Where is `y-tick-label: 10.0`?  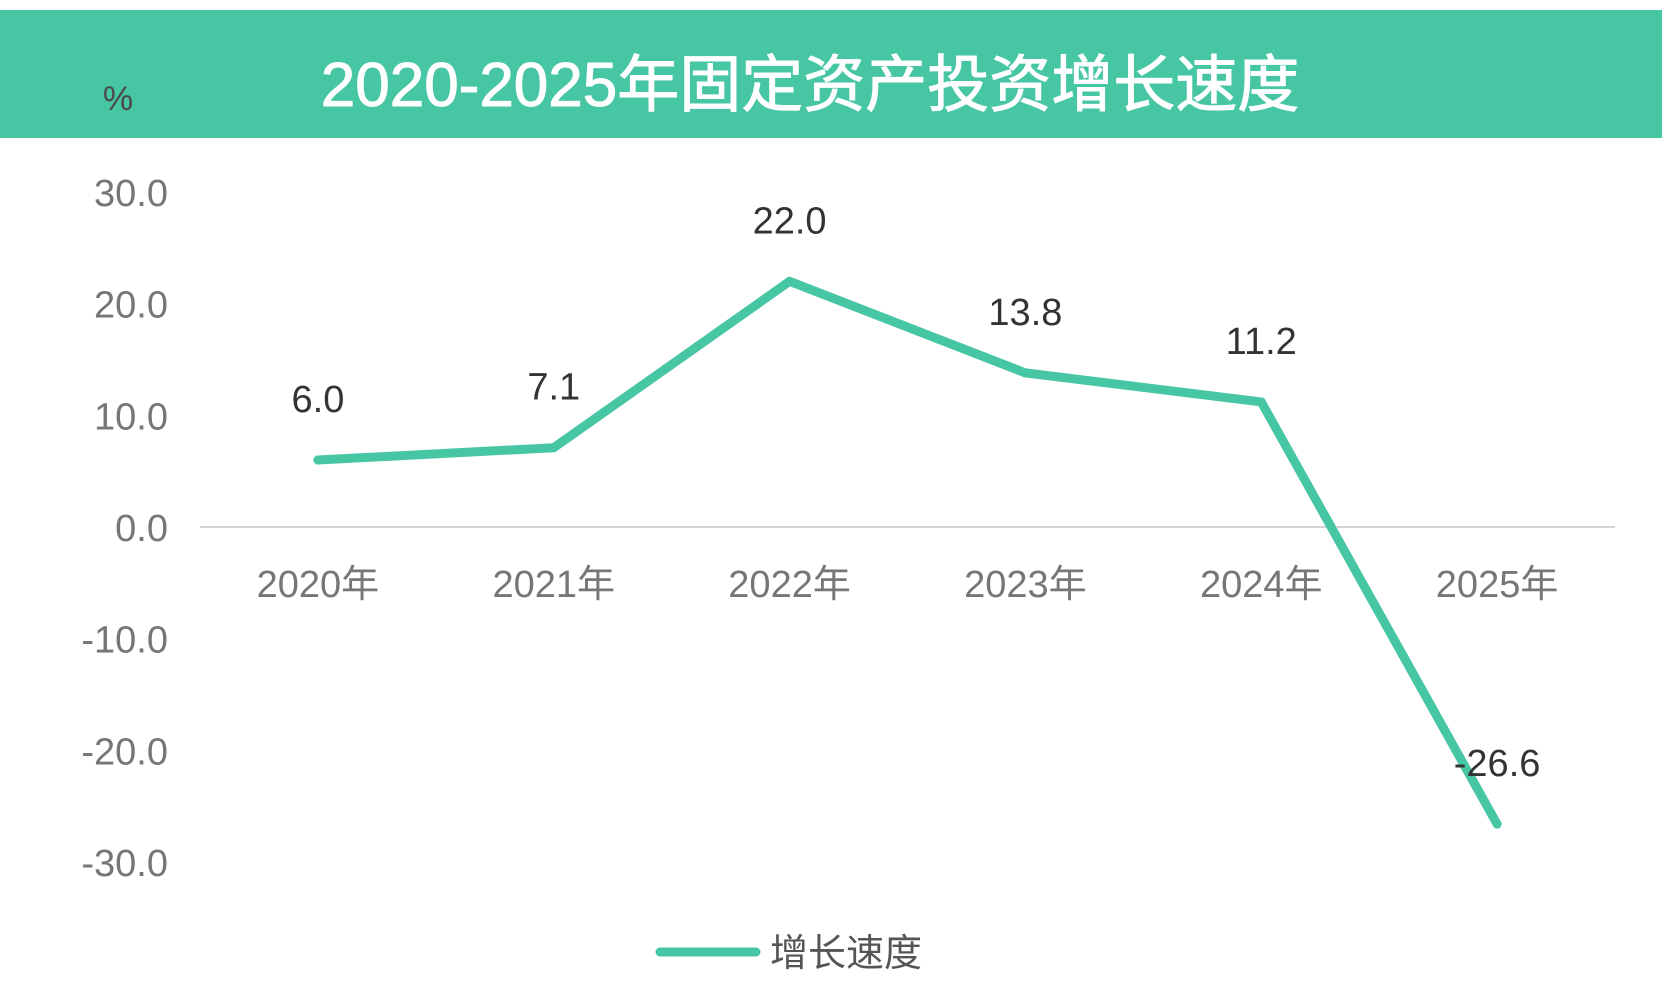
y-tick-label: 10.0 is located at coordinates (131, 417).